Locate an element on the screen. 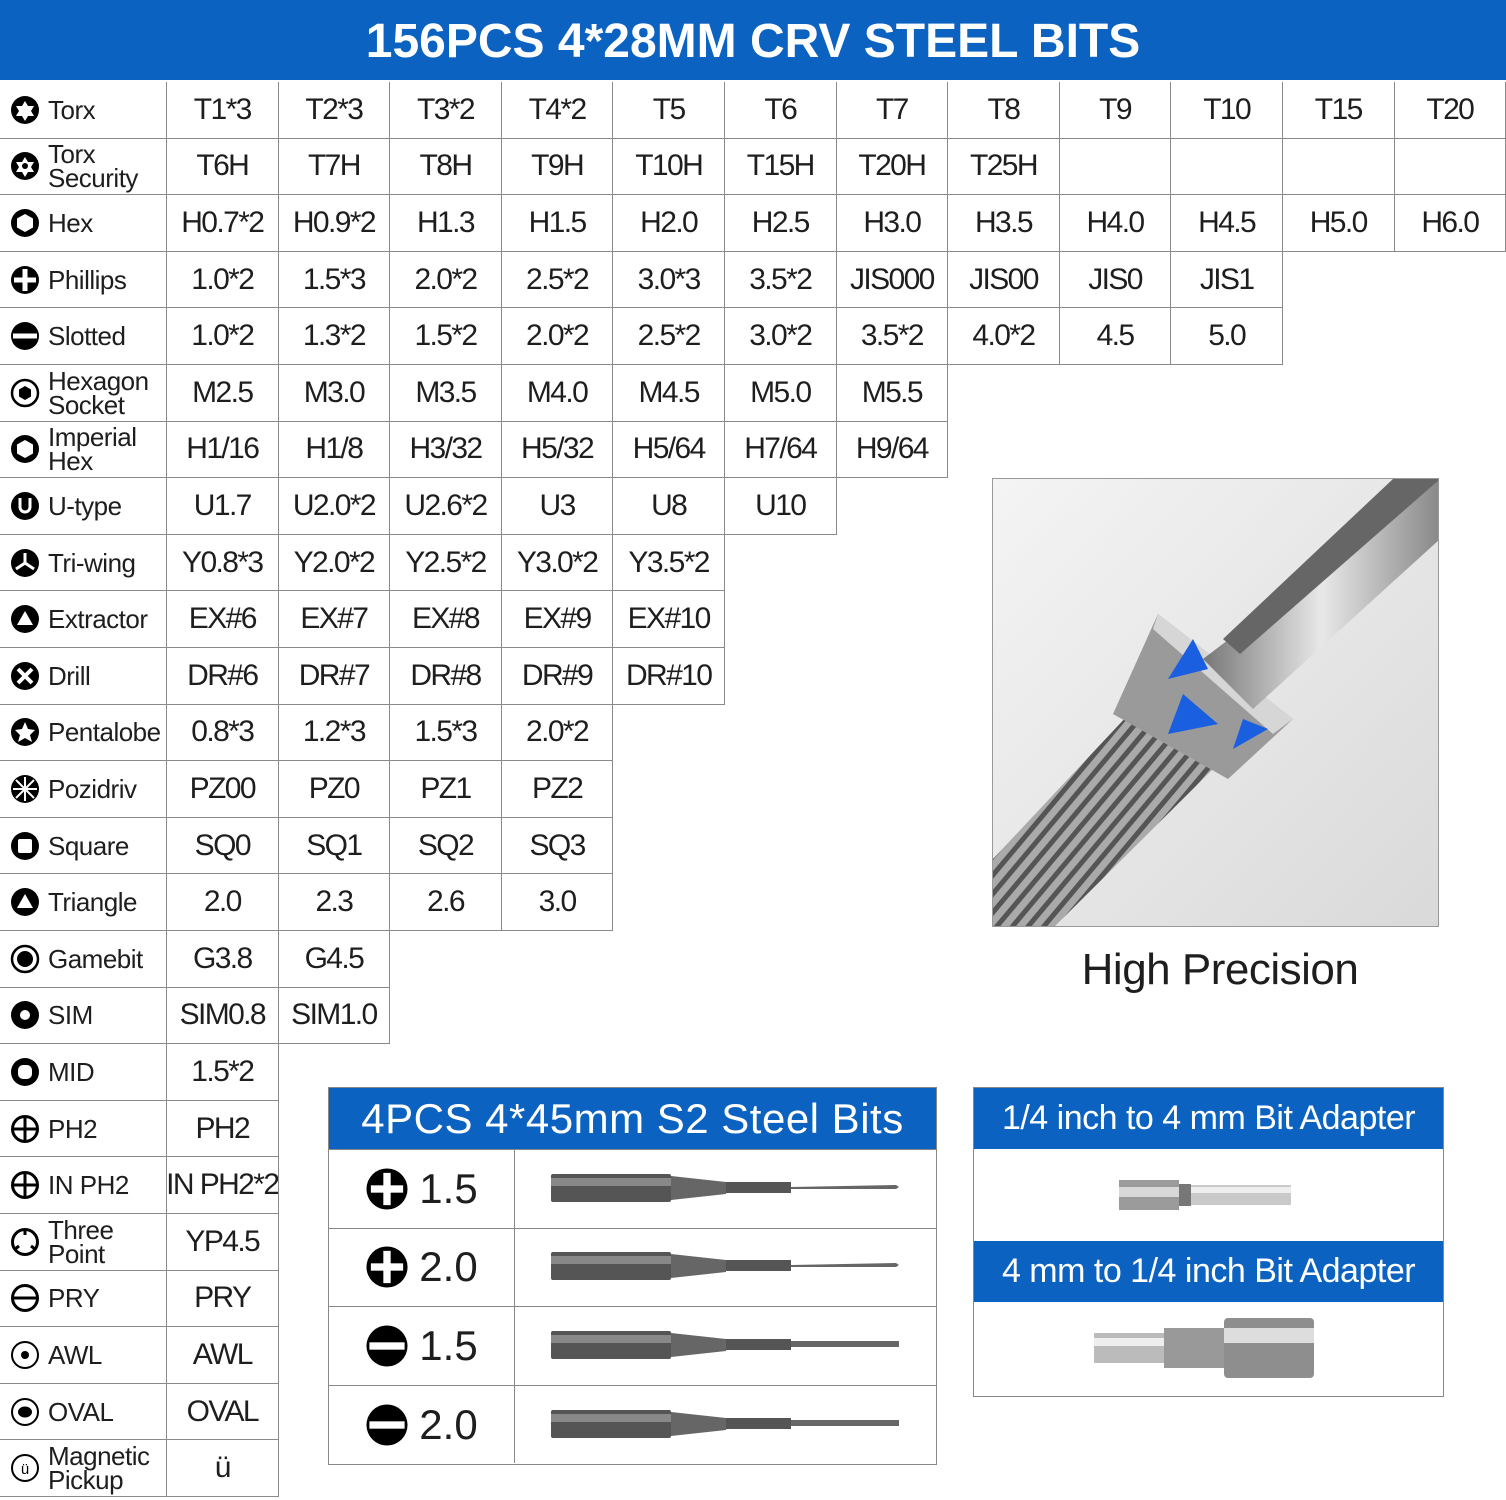 The width and height of the screenshot is (1506, 1500). table-cell: H2.0 is located at coordinates (669, 223).